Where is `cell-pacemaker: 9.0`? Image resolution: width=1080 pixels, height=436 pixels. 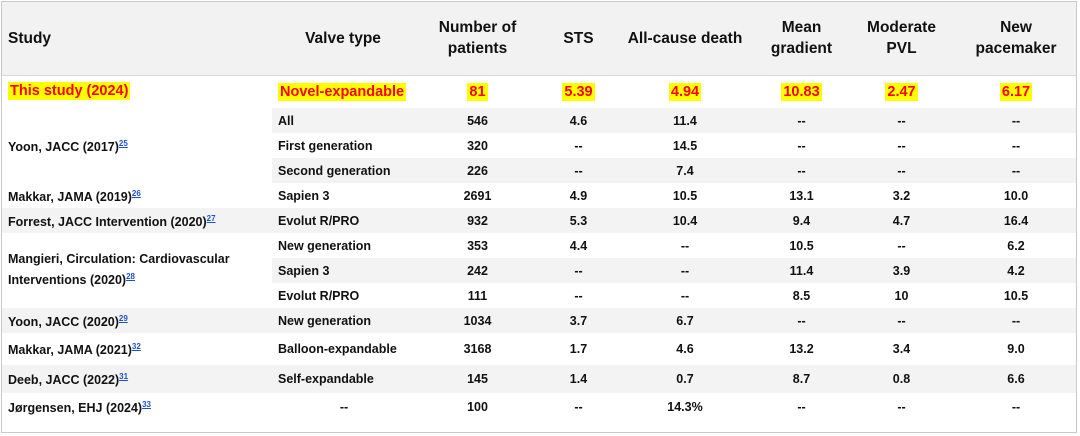 cell-pacemaker: 9.0 is located at coordinates (1016, 349).